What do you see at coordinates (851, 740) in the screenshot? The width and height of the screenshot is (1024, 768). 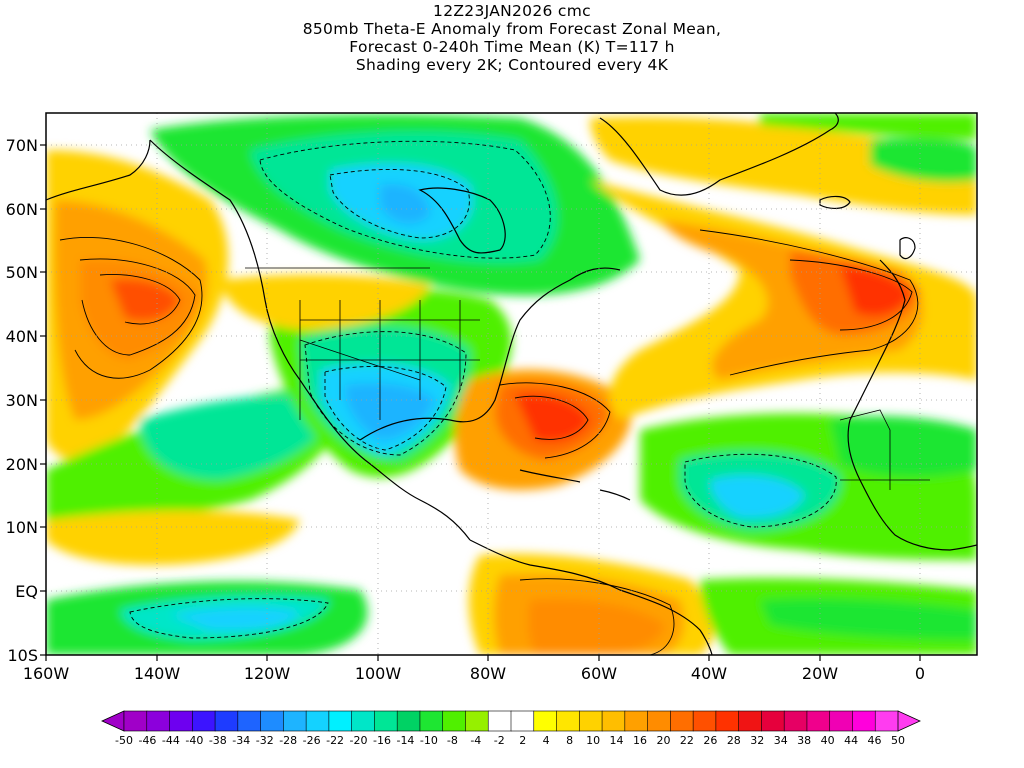 I see `colorbar-label: 44` at bounding box center [851, 740].